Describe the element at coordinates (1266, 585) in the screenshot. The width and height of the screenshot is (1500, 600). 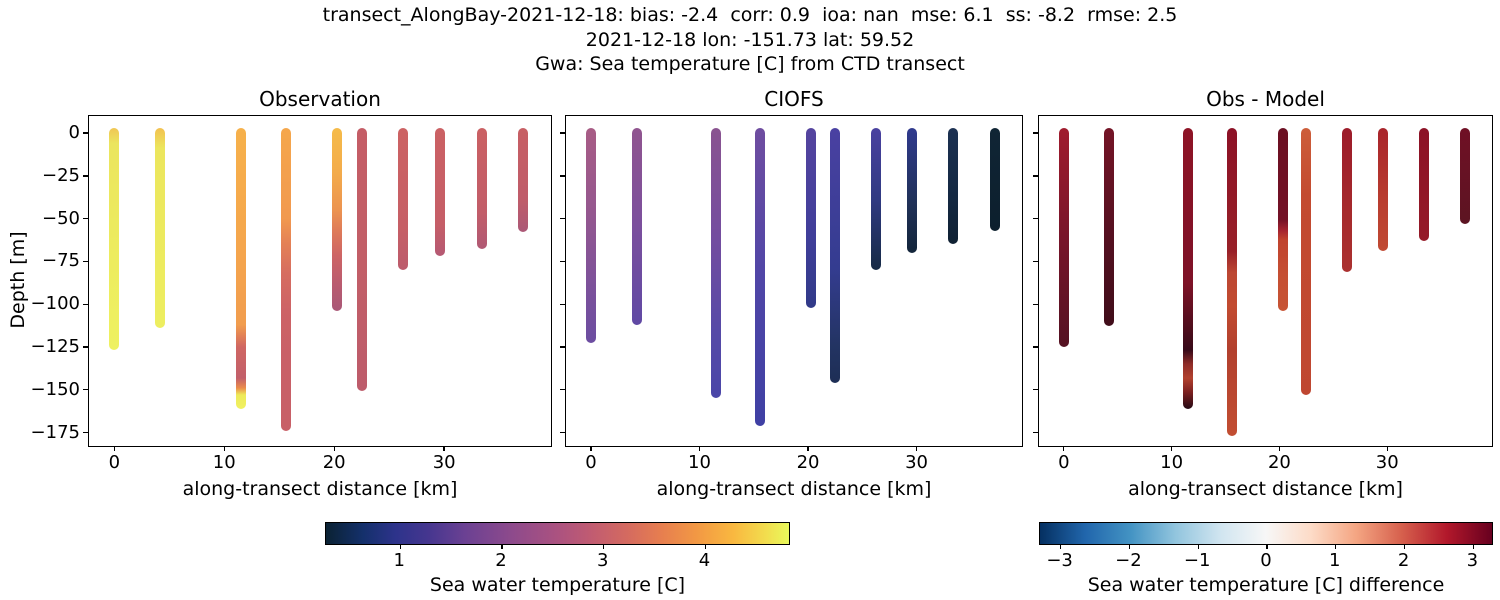
I see `colorbar-difference-label: Sea water temperature [C] difference` at that location.